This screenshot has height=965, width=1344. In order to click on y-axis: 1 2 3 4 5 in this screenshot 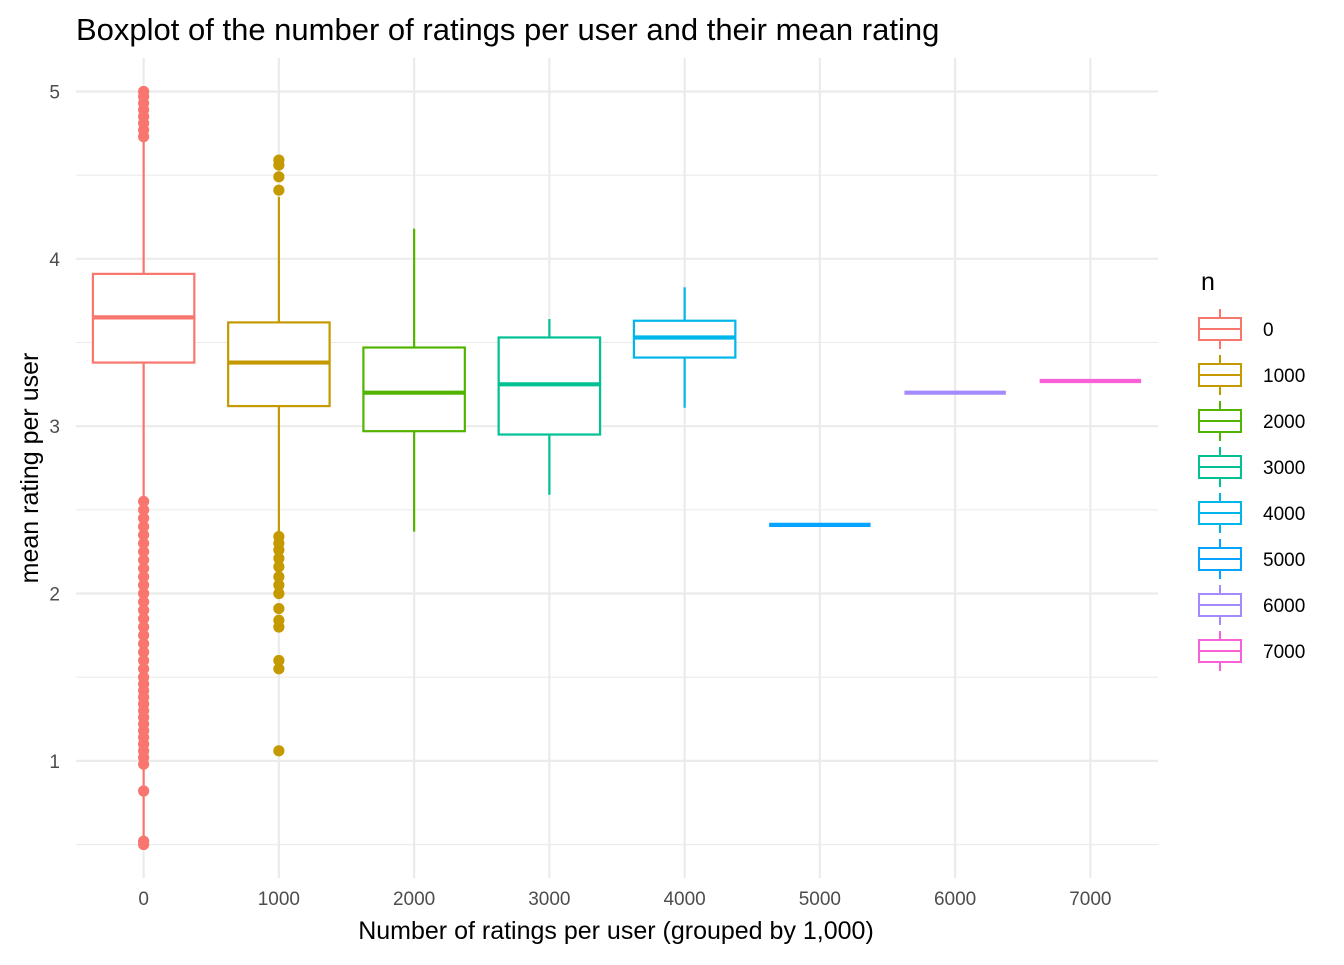, I will do `click(54, 427)`.